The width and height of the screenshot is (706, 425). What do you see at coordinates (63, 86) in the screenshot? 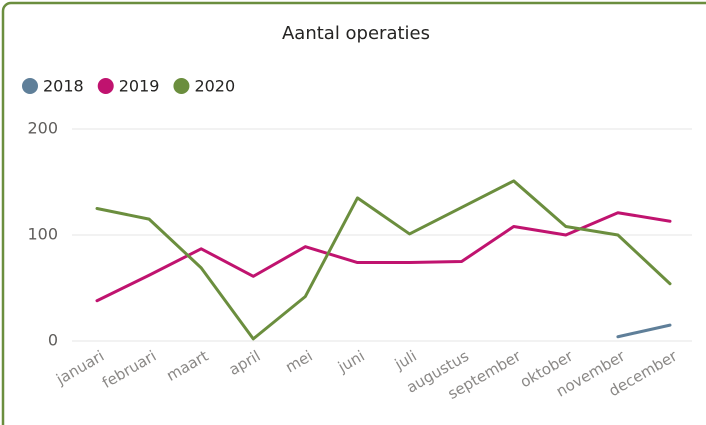
I see `legend-label: 2018` at bounding box center [63, 86].